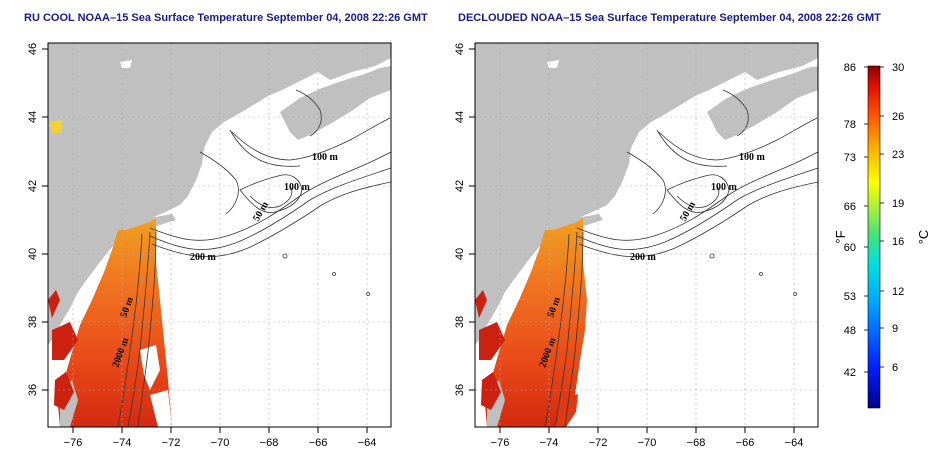 This screenshot has width=950, height=475. Describe the element at coordinates (898, 242) in the screenshot. I see `celsius-tick: 16` at that location.